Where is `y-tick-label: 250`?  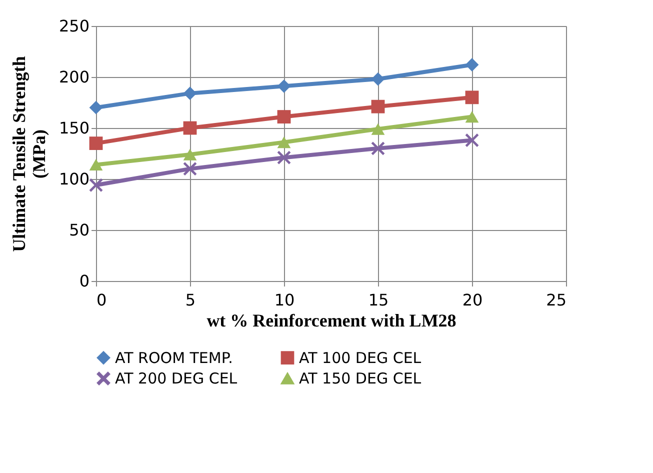
y-tick-label: 250 is located at coordinates (74, 26).